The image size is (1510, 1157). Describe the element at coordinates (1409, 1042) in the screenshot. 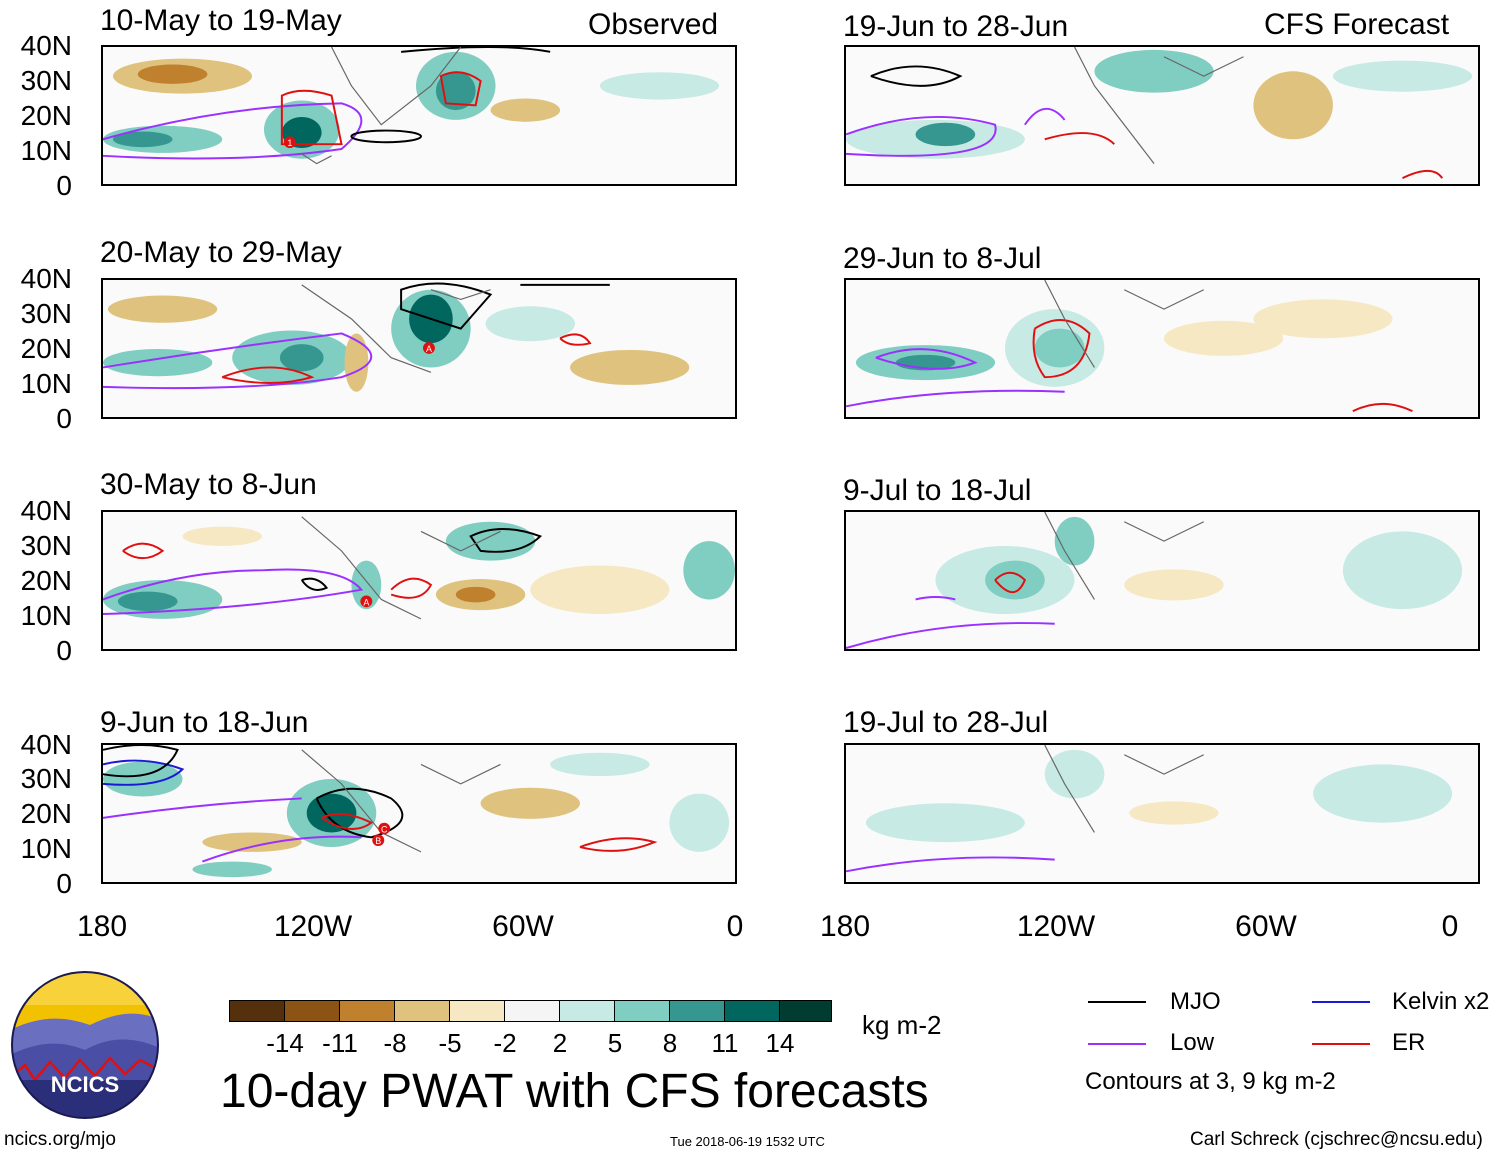

I see `legend-label-er: ER` at that location.